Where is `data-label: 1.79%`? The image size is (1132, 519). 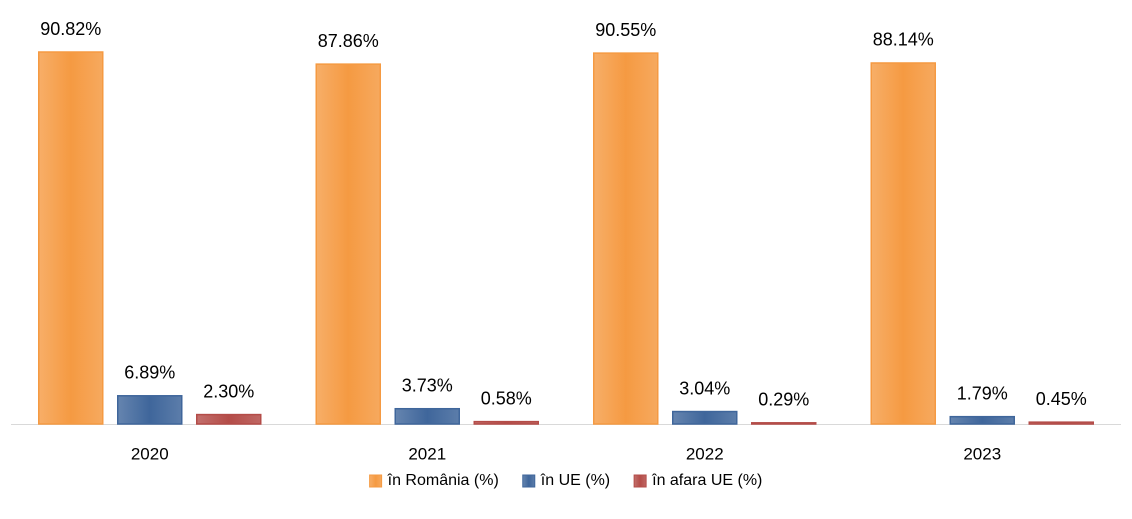
data-label: 1.79% is located at coordinates (982, 393).